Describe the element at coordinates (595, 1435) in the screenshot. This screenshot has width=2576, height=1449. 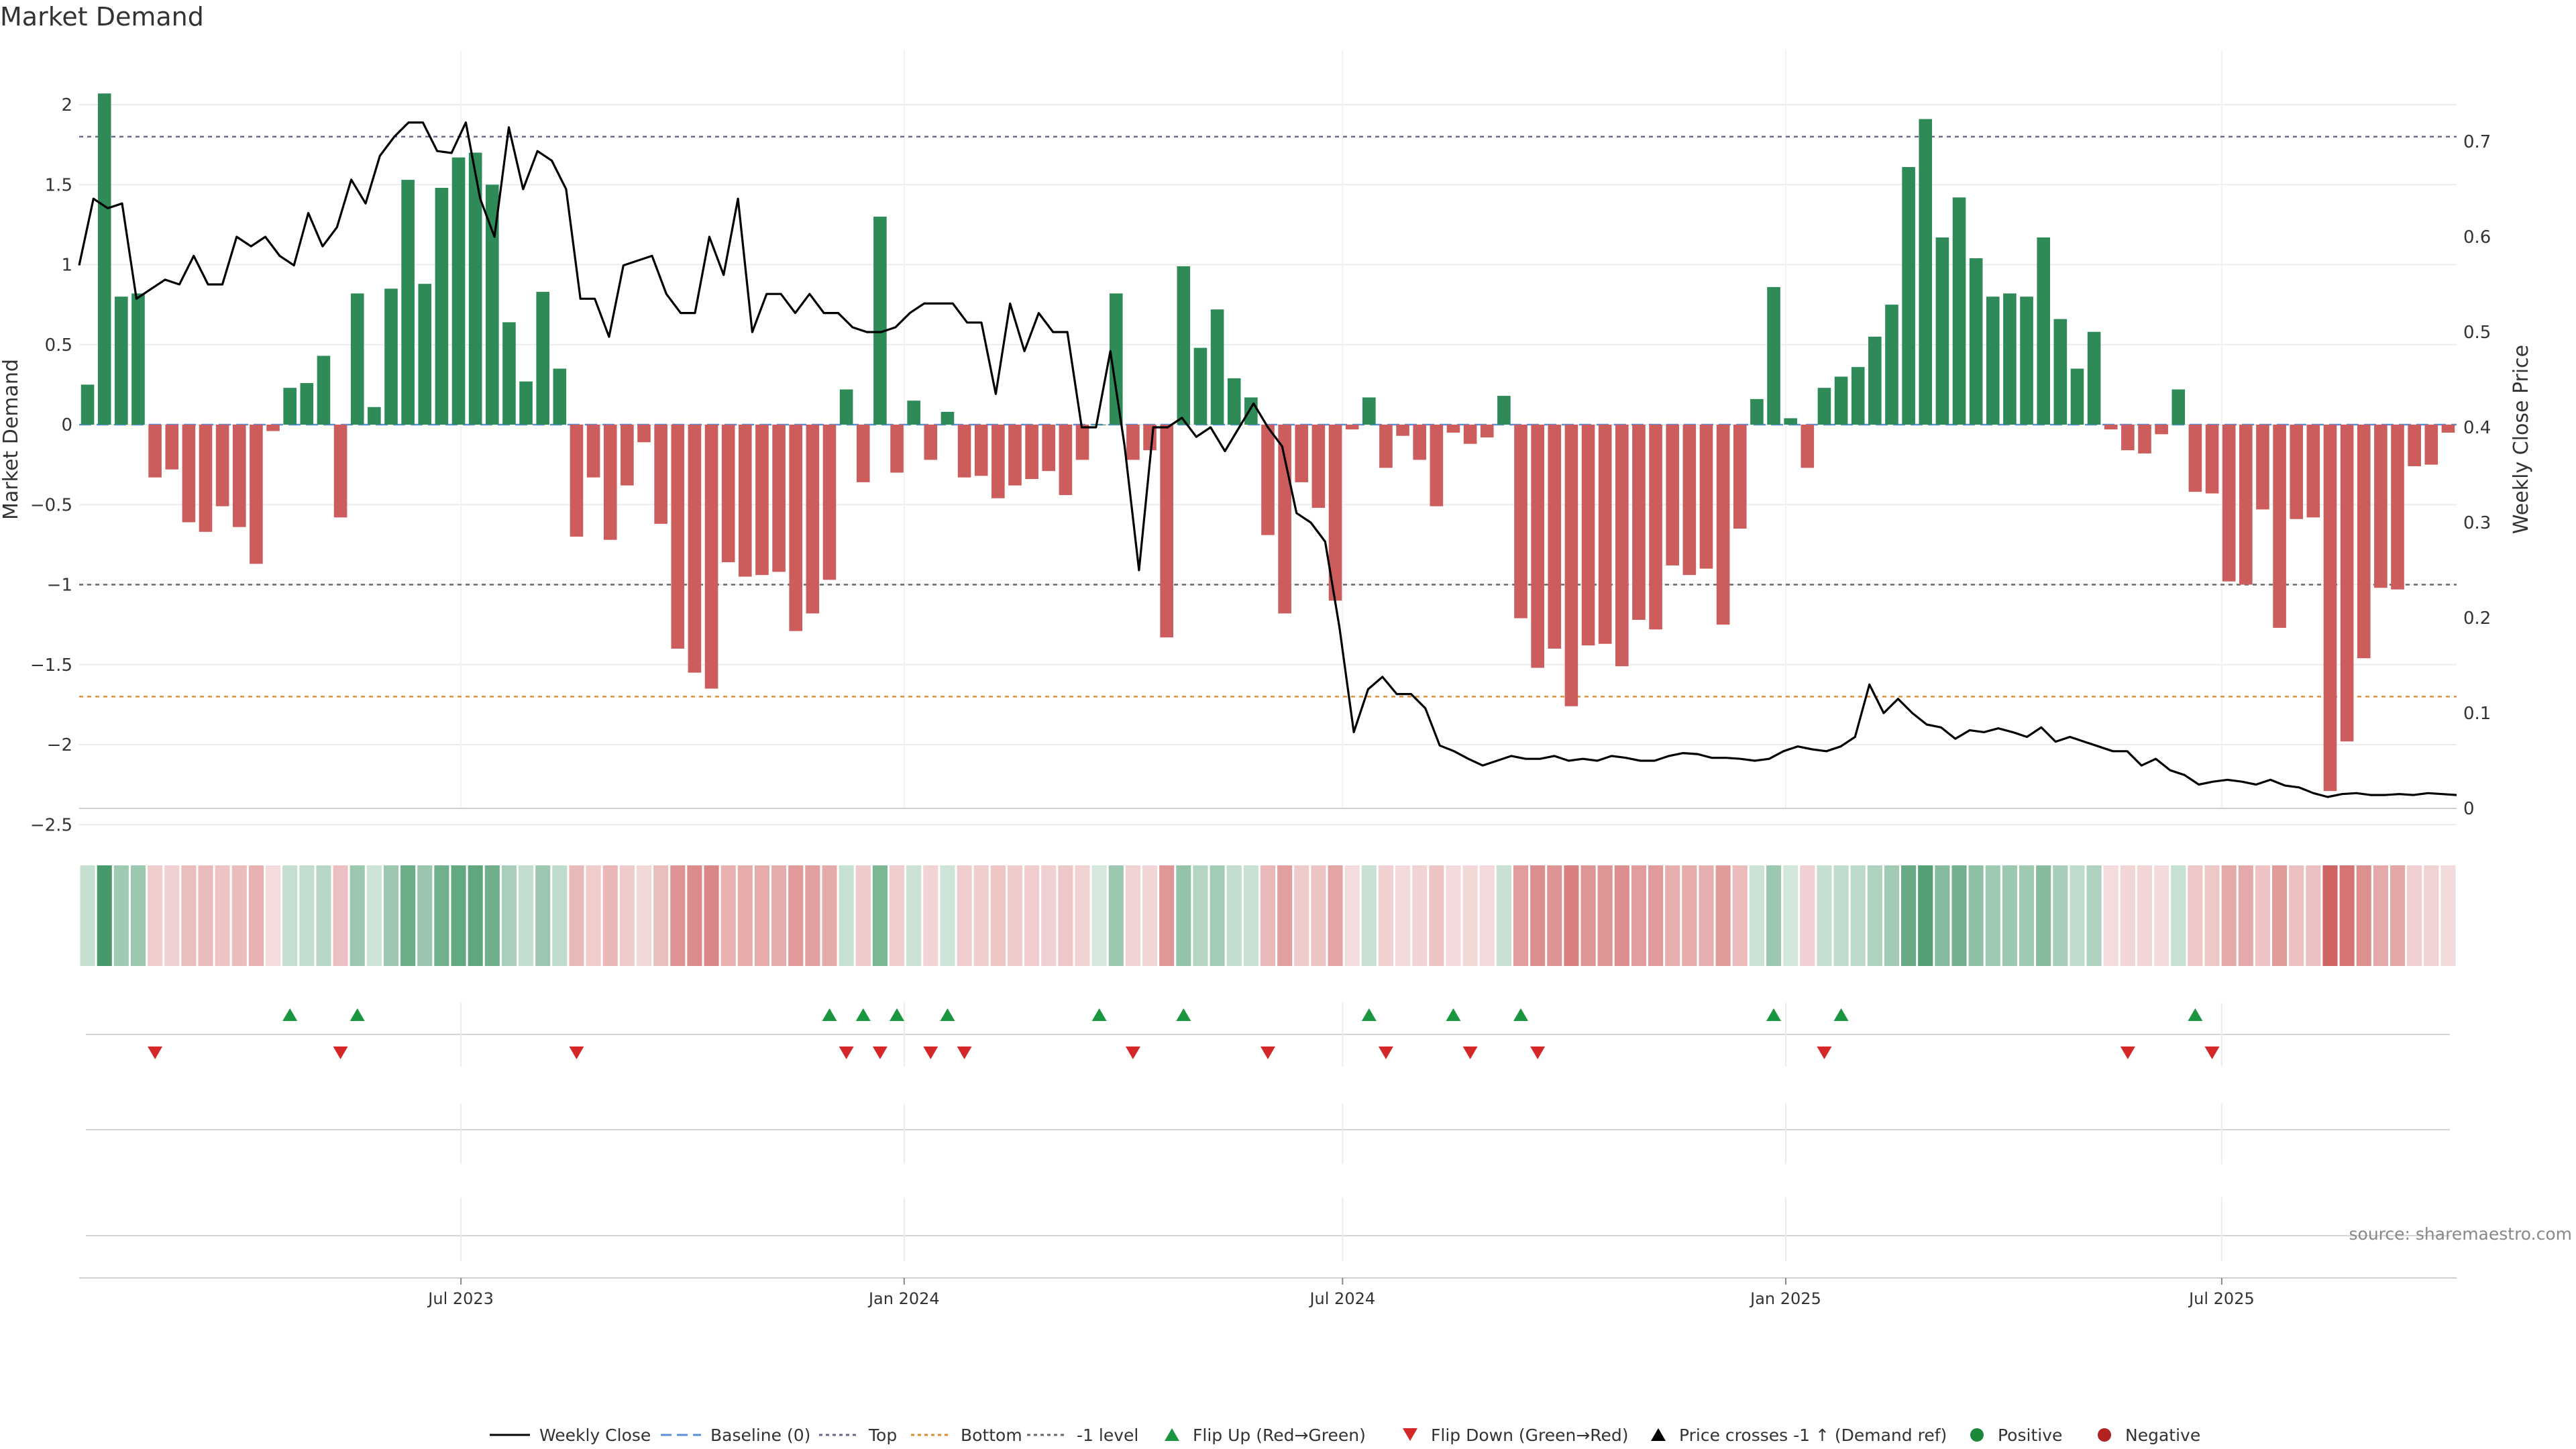
I see `legend-label-0: Weekly Close` at that location.